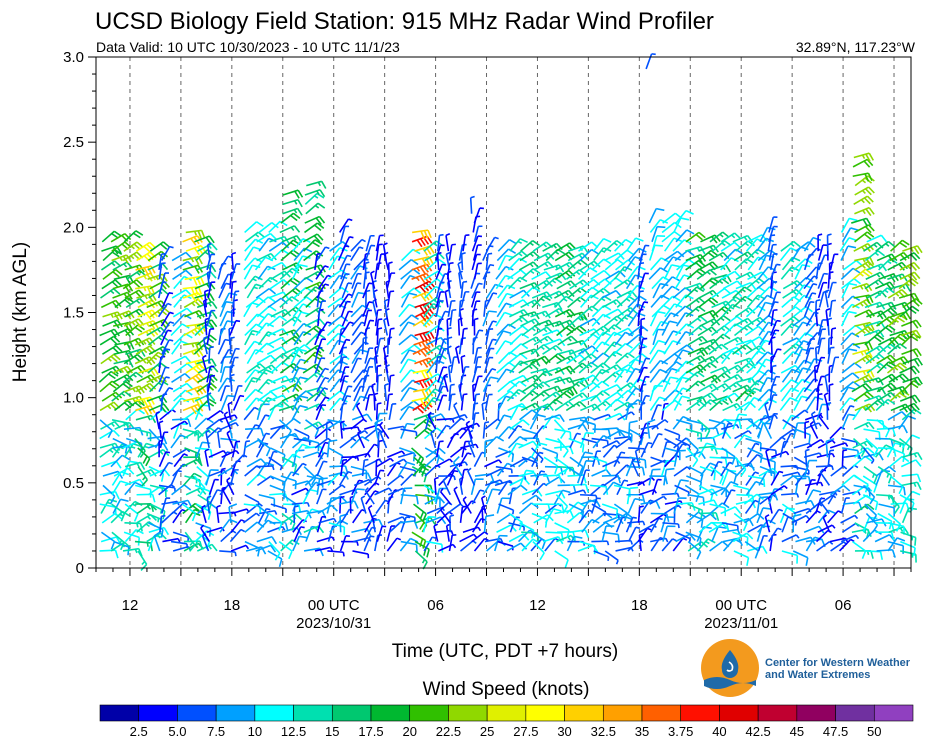 This screenshot has height=747, width=927. I want to click on logo-text-line1: Center for Western Weather, so click(838, 663).